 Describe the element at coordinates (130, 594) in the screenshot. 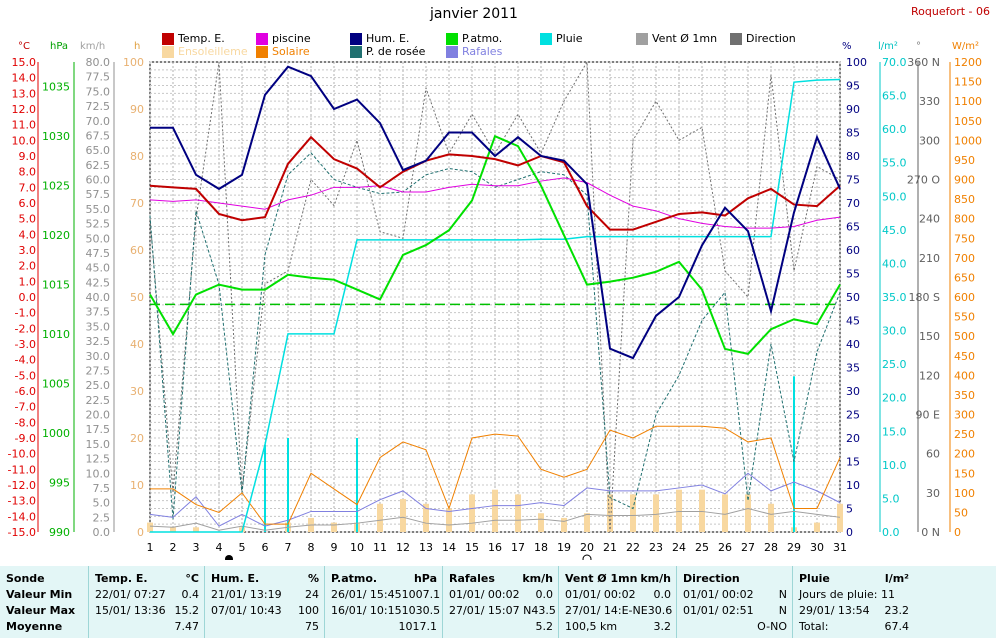

I see `stats-cell: 22/01/ 07:27` at that location.